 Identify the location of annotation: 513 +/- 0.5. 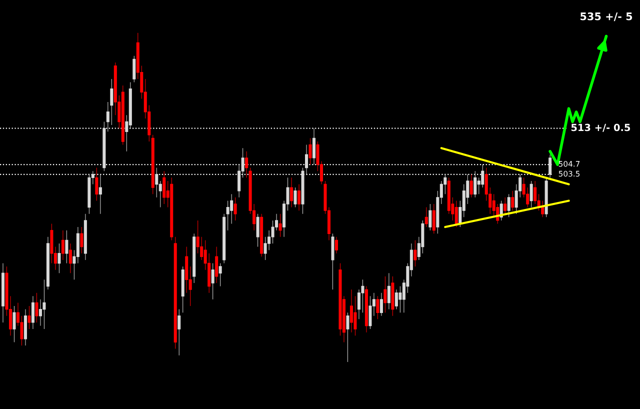
(600, 128).